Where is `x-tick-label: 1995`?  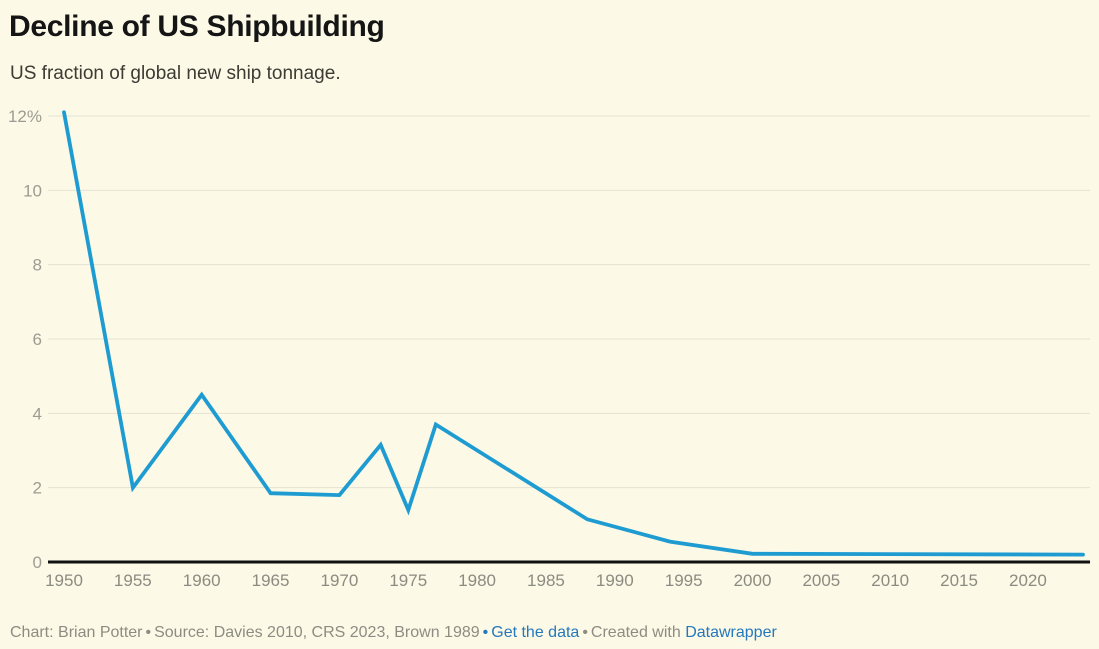 x-tick-label: 1995 is located at coordinates (684, 580).